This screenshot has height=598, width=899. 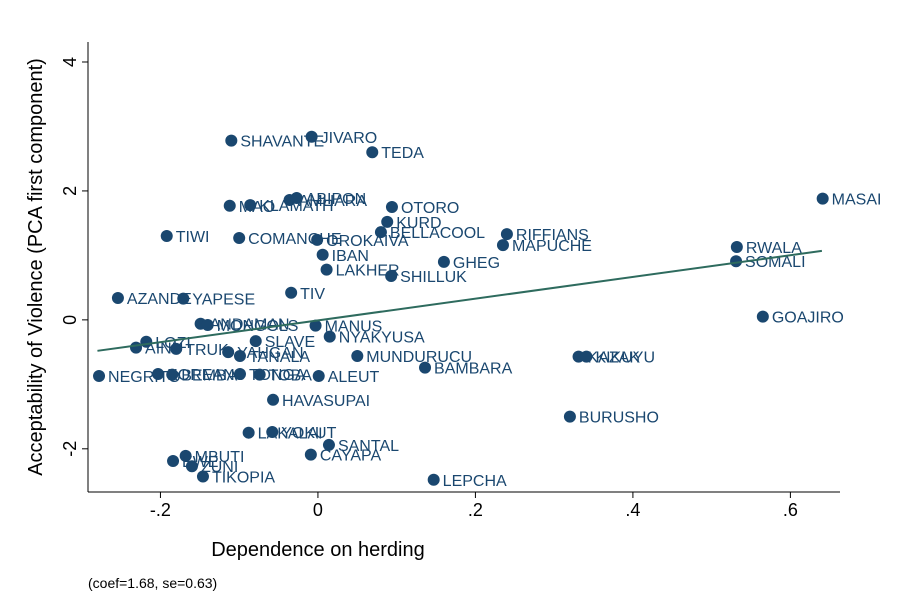 What do you see at coordinates (351, 456) in the screenshot?
I see `point-label: CAYAPA` at bounding box center [351, 456].